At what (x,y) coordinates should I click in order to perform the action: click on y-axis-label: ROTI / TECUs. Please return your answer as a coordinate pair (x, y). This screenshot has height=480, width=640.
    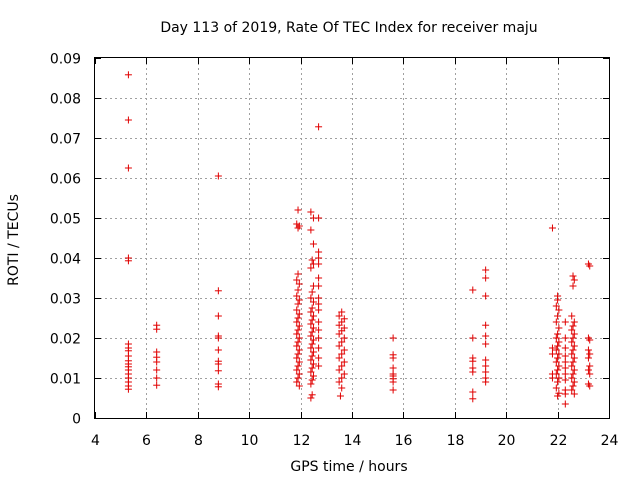
    Looking at the image, I should click on (14, 240).